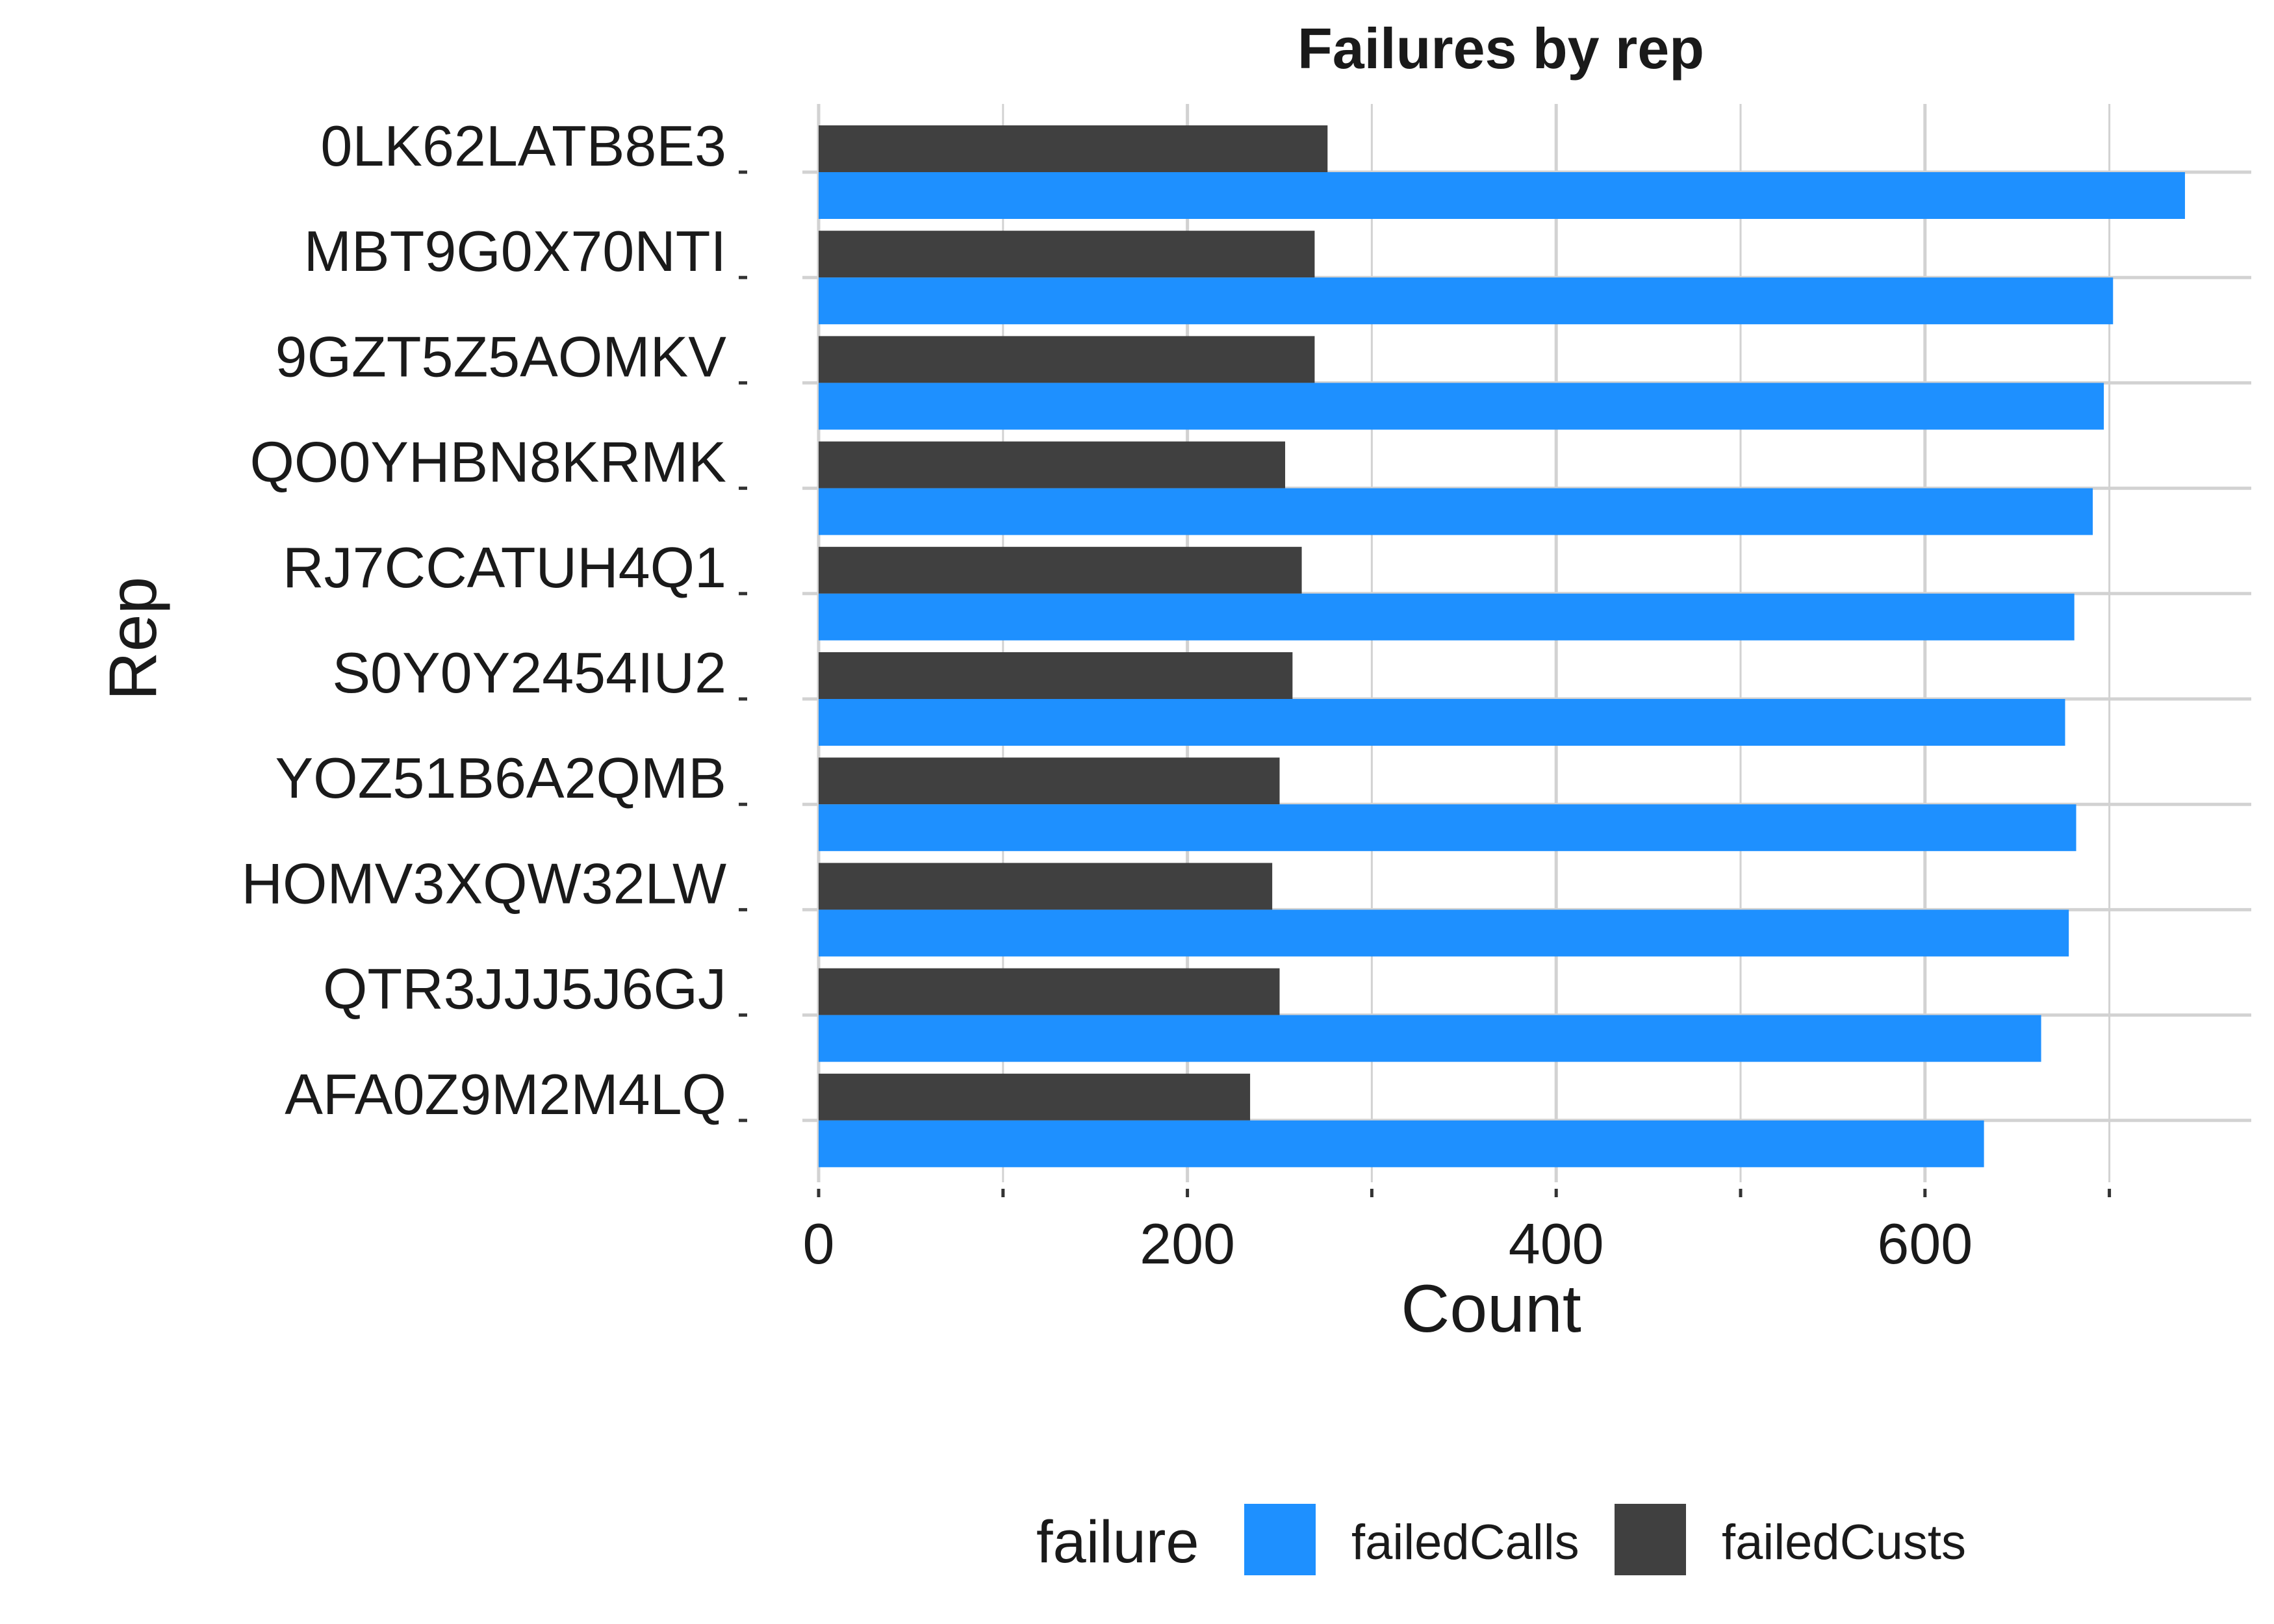 This screenshot has width=2274, height=1624. I want to click on legend-label-failedCalls: failedCalls, so click(1465, 1542).